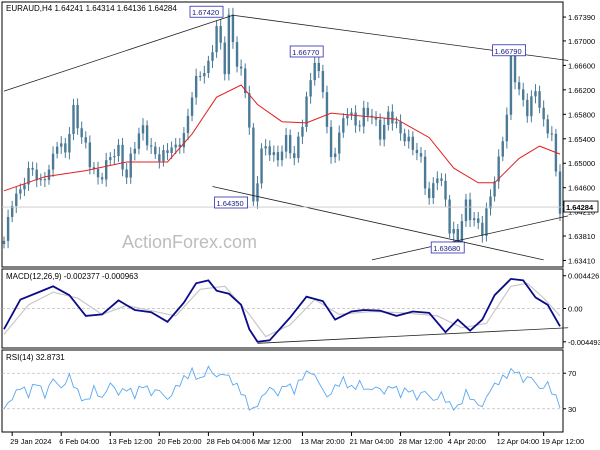  I want to click on watermark: ActionForex.com, so click(189, 242).